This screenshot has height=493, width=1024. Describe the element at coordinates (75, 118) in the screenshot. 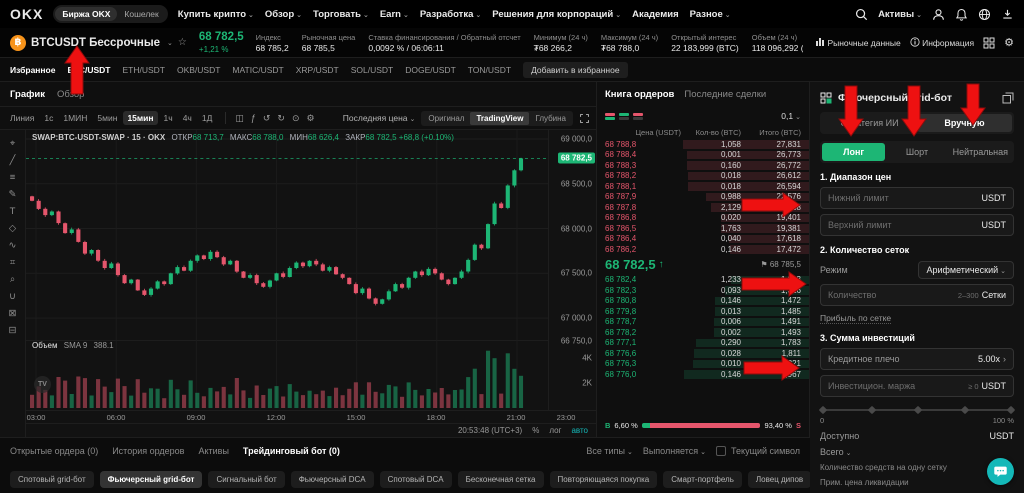

I see `interval-button-2: 1МИН` at that location.